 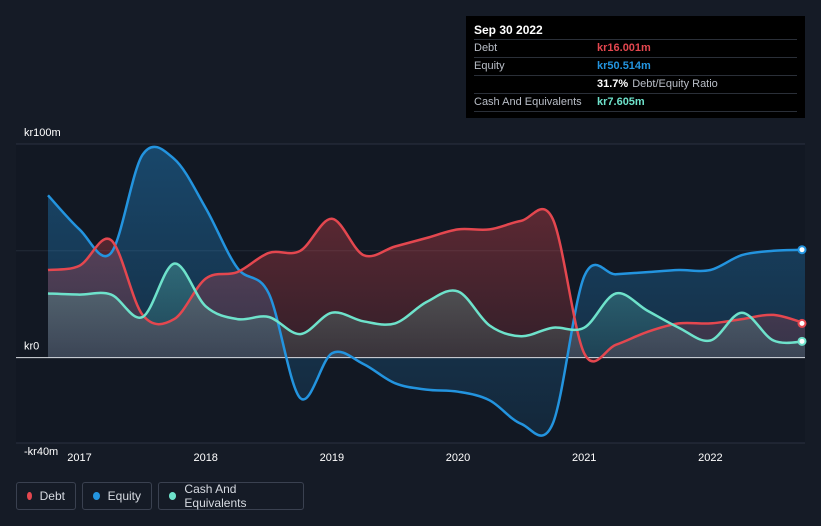 What do you see at coordinates (613, 84) in the screenshot?
I see `tooltip-ratio-value: 31.7%` at bounding box center [613, 84].